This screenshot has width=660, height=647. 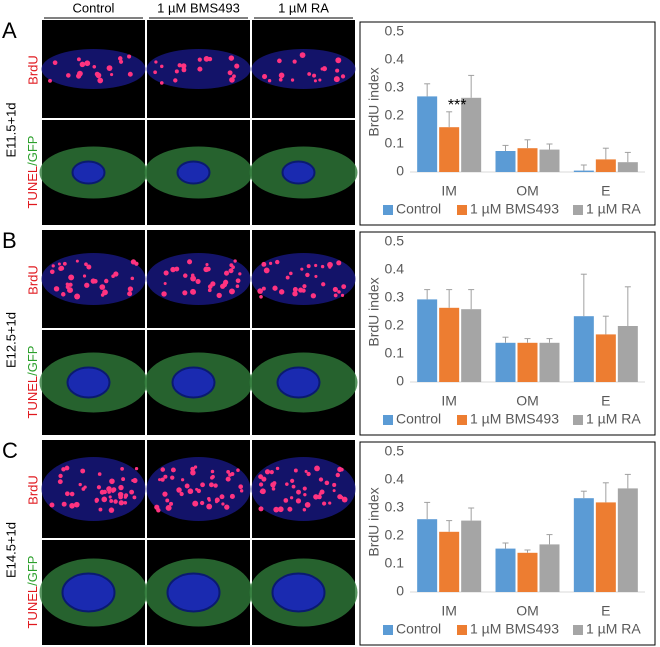 I want to click on y-axis-title: BrdU index, so click(x=374, y=521).